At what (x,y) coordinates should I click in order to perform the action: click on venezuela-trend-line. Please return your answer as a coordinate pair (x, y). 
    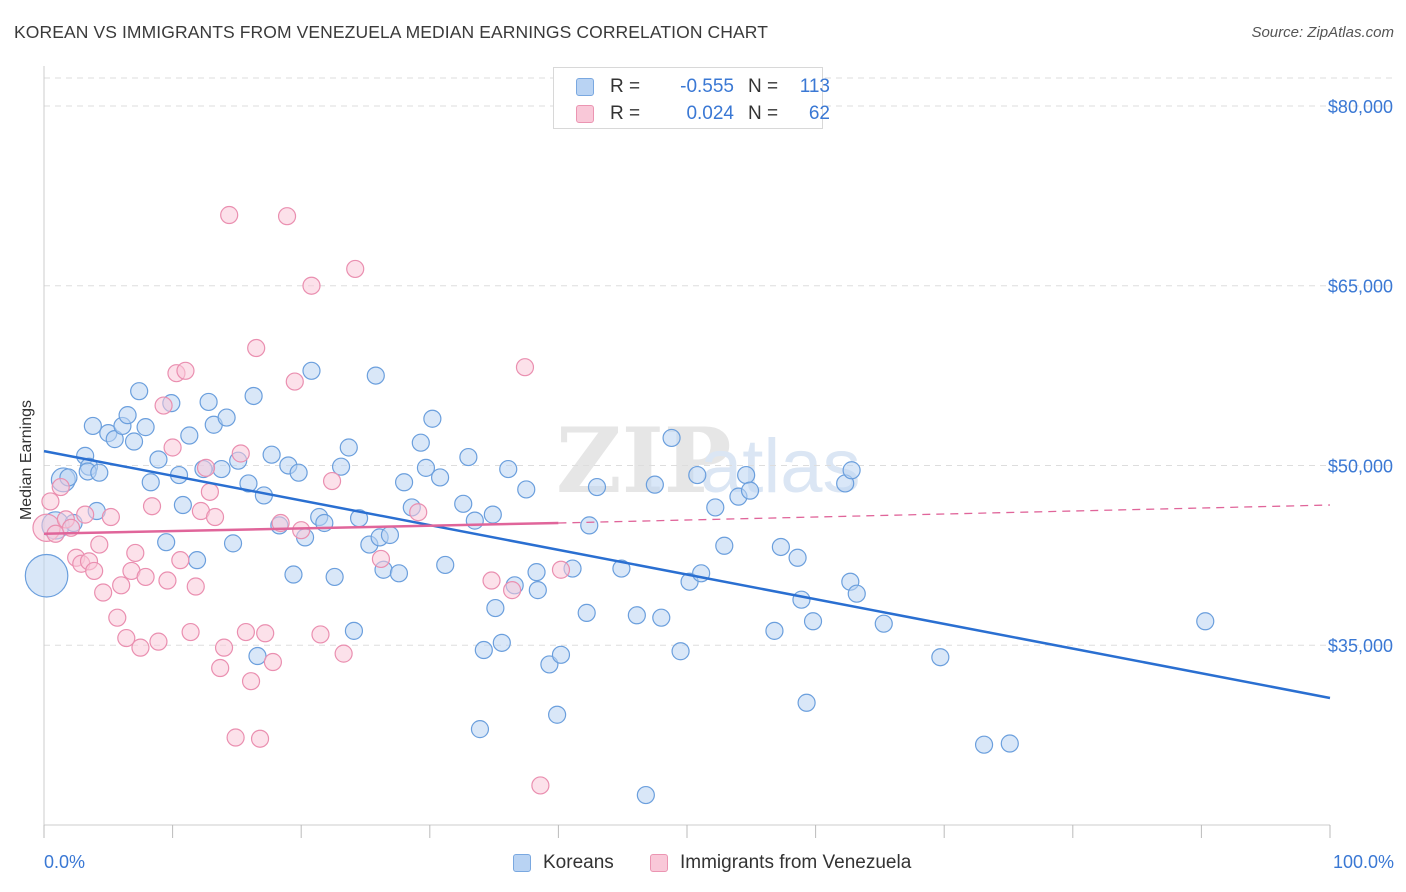
    Looking at the image, I should click on (301, 528).